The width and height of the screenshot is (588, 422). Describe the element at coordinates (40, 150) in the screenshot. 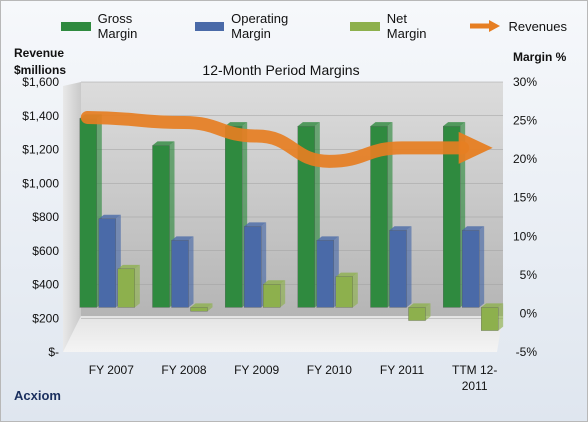

I see `left-tick-label: $1,200` at that location.